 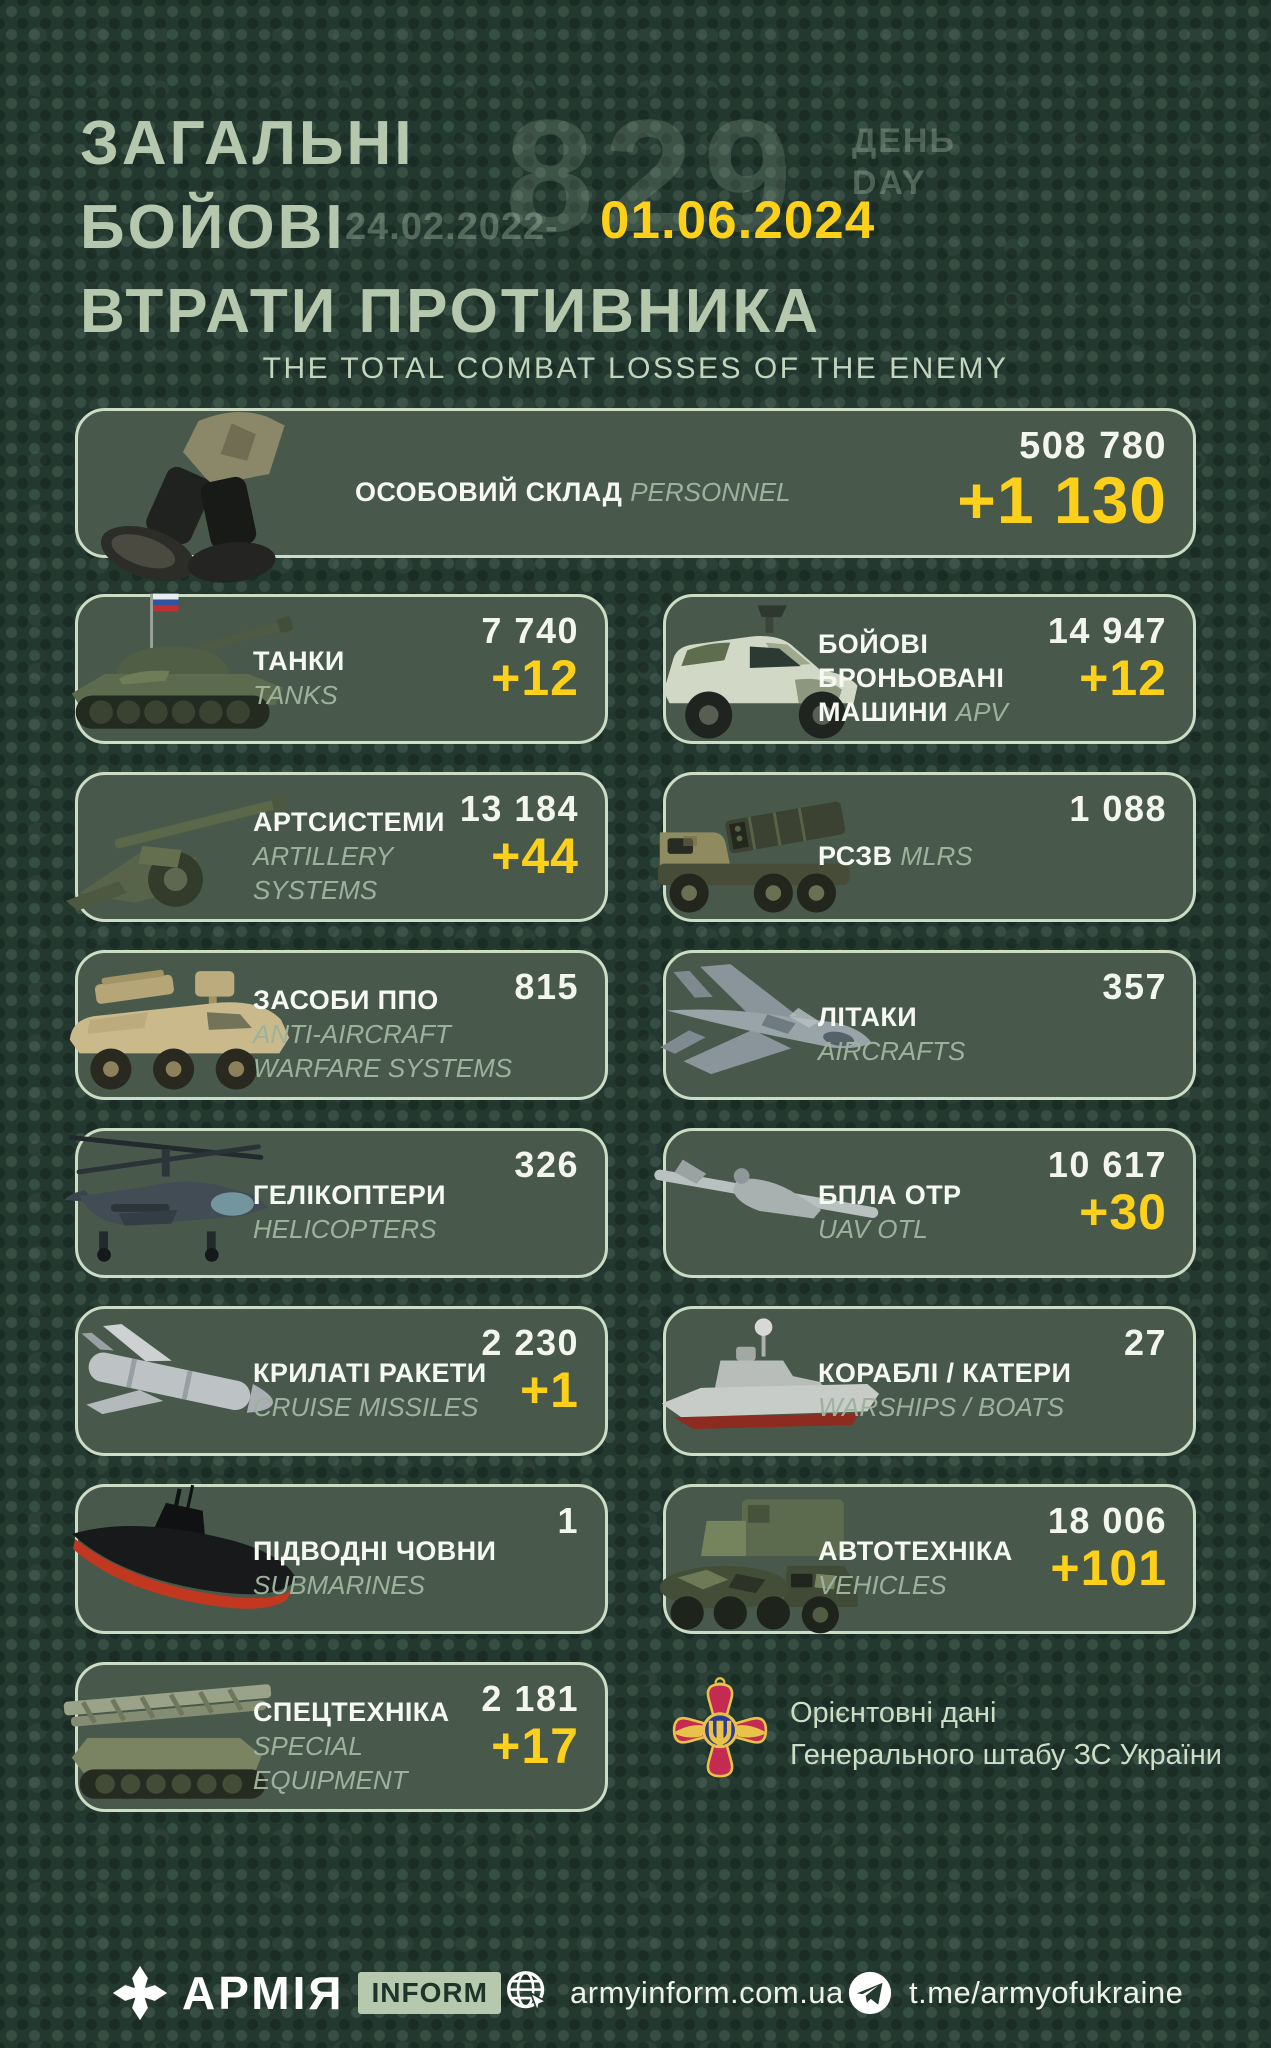 I want to click on card-title-en: PERSONNEL, so click(x=710, y=492).